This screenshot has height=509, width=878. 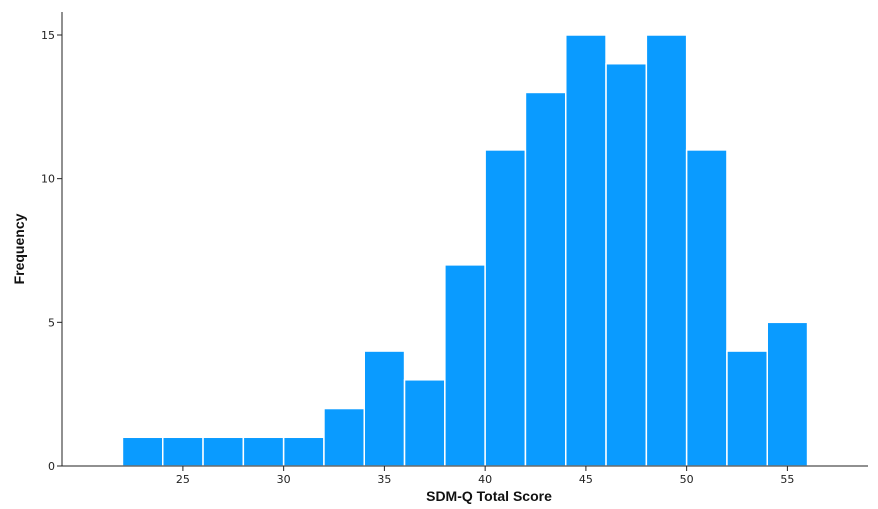 I want to click on y-ticks-group: 0 5 10 15, so click(x=51, y=251).